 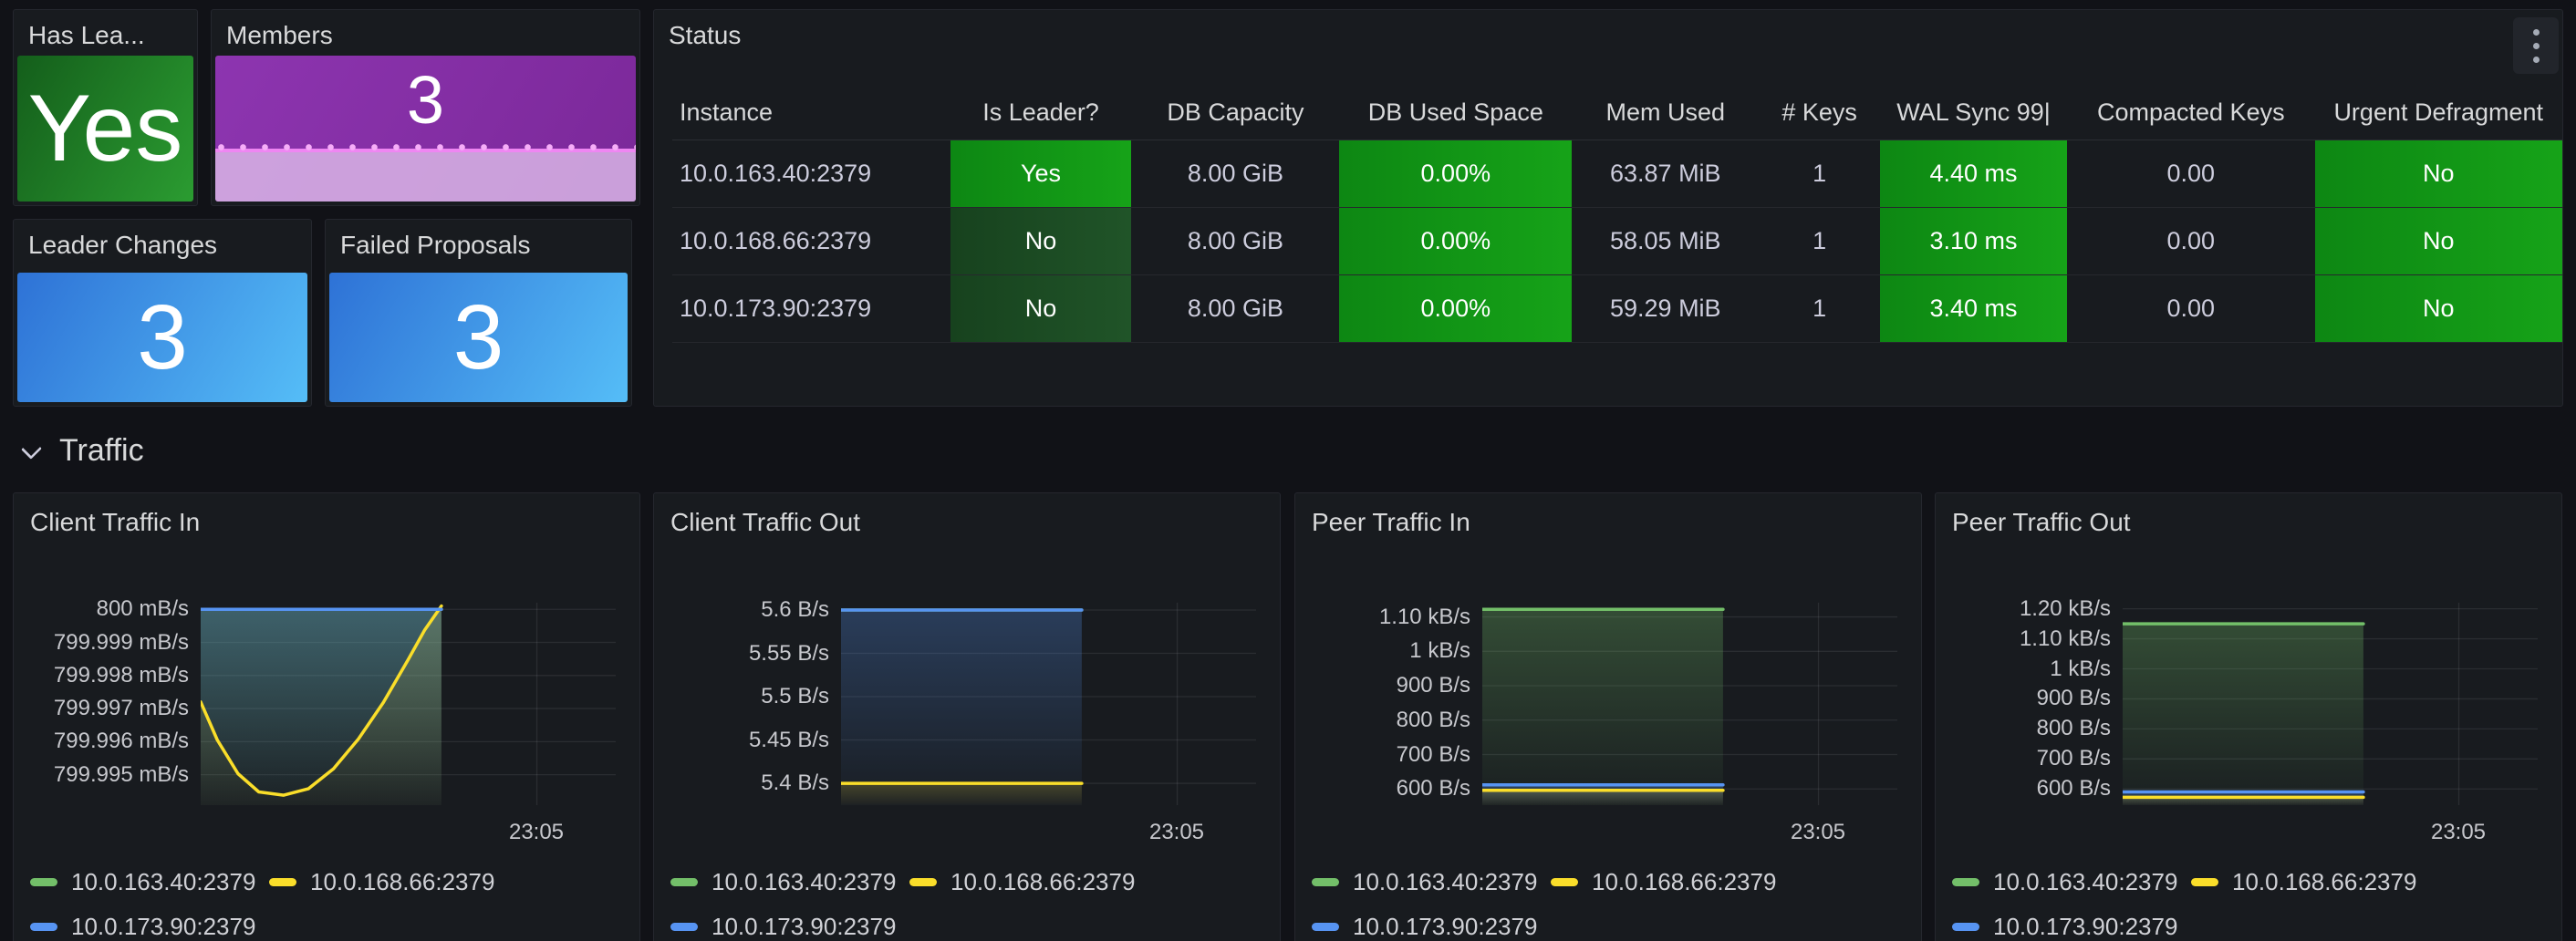 What do you see at coordinates (279, 35) in the screenshot?
I see `panel-title: Members` at bounding box center [279, 35].